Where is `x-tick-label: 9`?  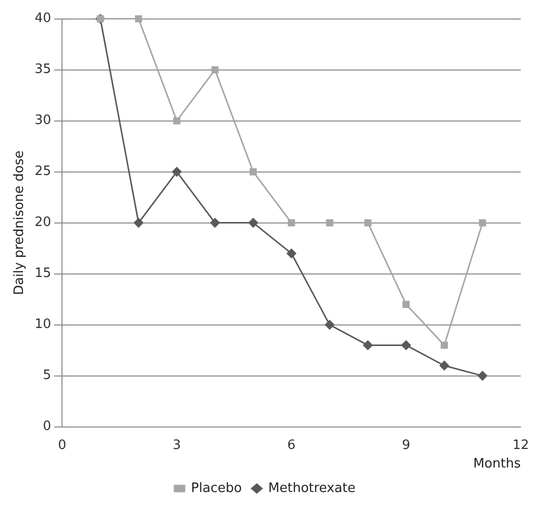 x-tick-label: 9 is located at coordinates (406, 445).